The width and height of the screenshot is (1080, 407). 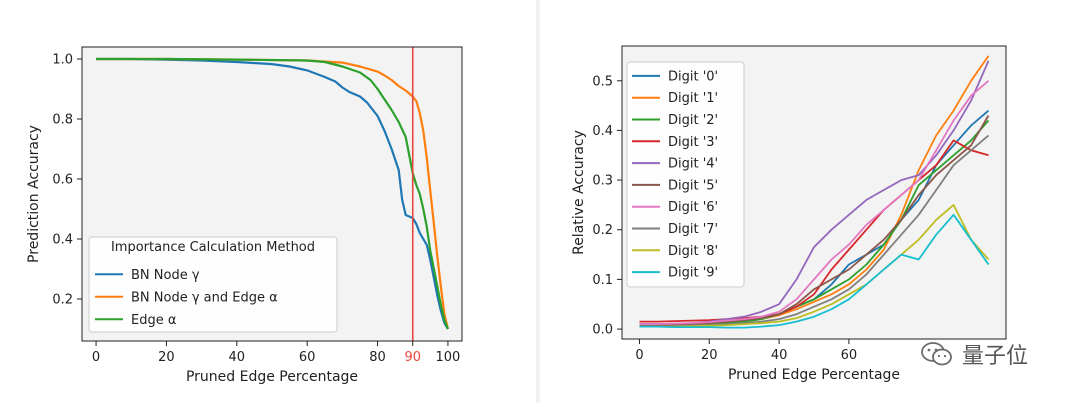 I want to click on wechat-icon, so click(x=936, y=354).